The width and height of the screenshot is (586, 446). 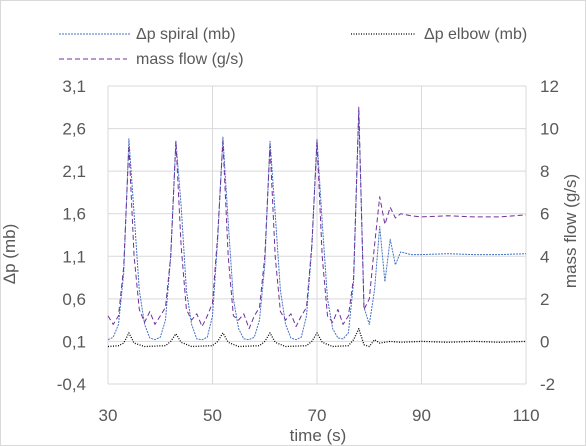 I want to click on y-right-tick-label: 8, so click(x=544, y=171).